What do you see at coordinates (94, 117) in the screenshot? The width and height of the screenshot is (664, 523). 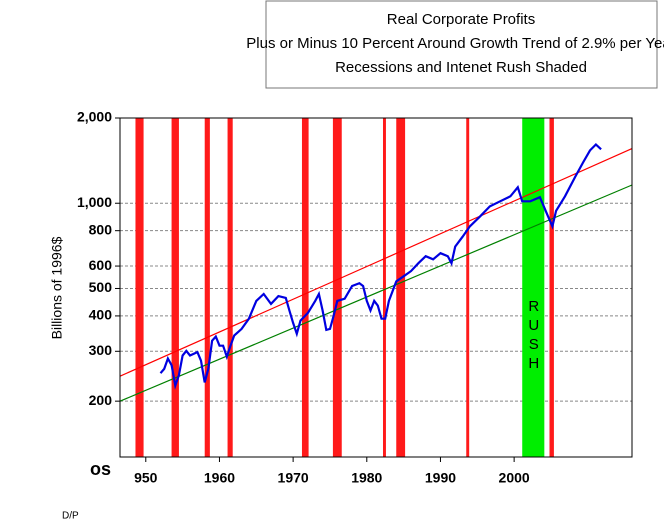 I see `y-tick-label: 2,000` at bounding box center [94, 117].